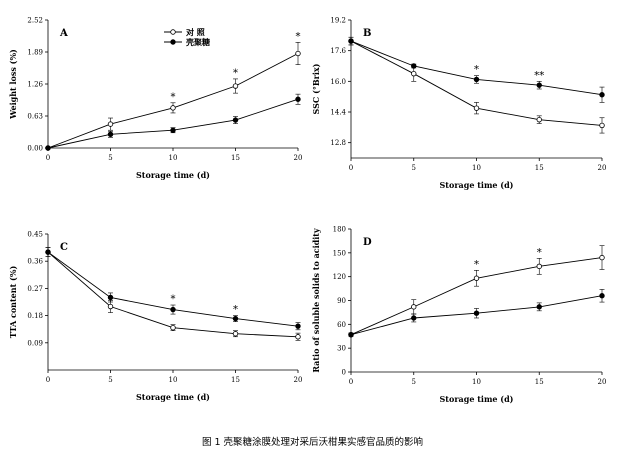 This screenshot has width=625, height=453. What do you see at coordinates (197, 42) in the screenshot?
I see `legend-label-chitosan: 壳聚糖` at bounding box center [197, 42].